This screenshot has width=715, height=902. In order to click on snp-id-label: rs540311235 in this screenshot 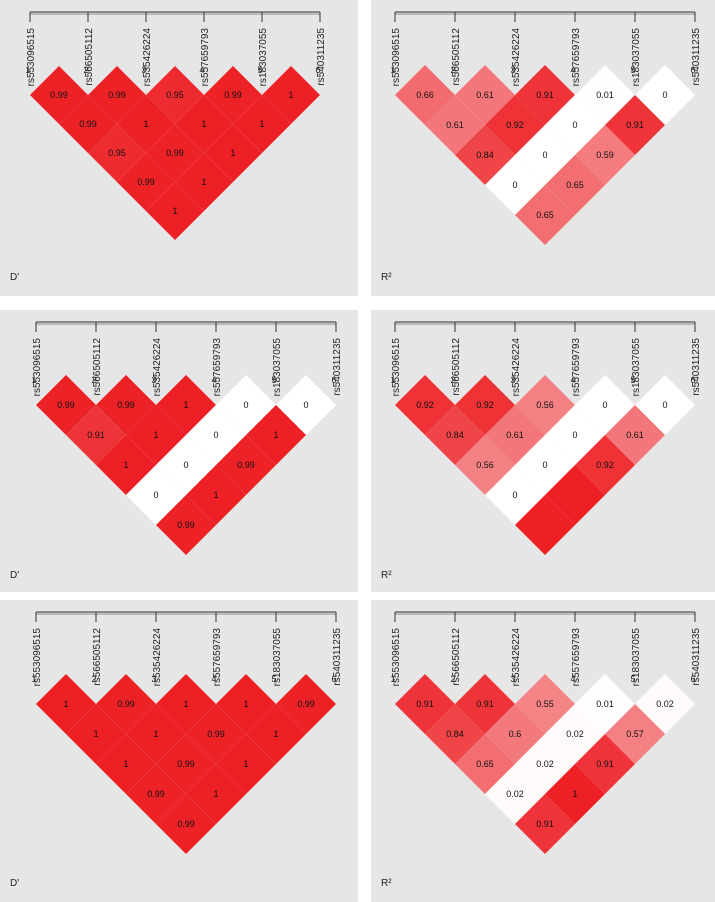, I will do `click(696, 657)`.